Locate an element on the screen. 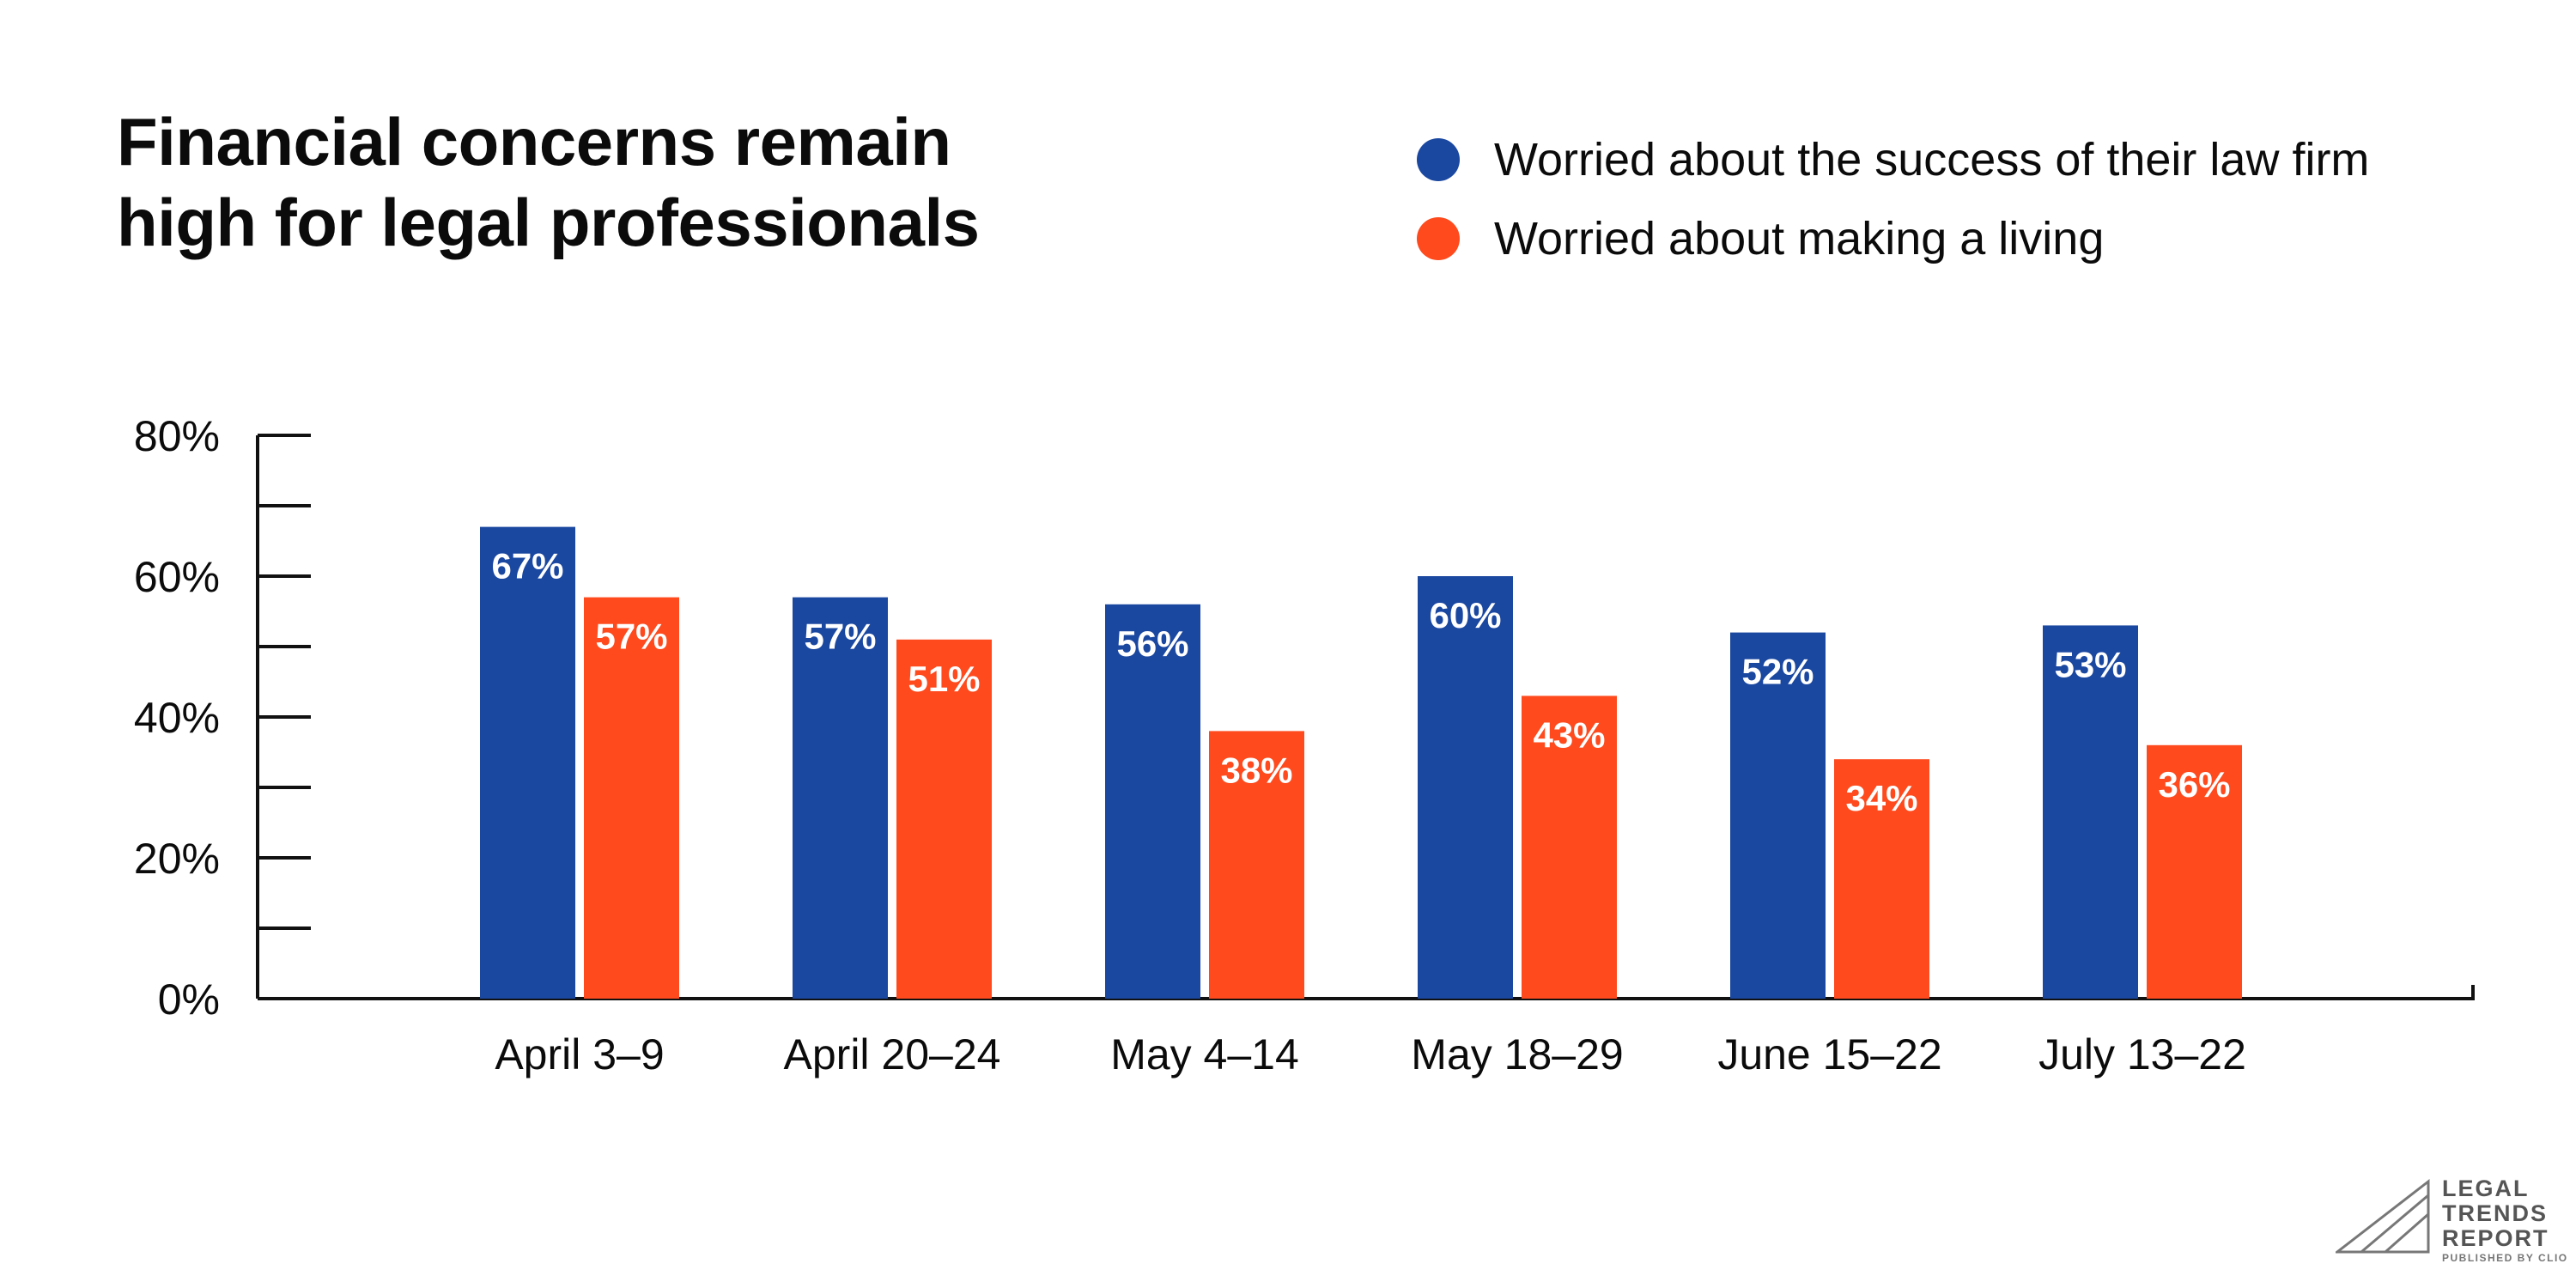 The height and width of the screenshot is (1288, 2576). bar-value-label: 51% is located at coordinates (944, 679).